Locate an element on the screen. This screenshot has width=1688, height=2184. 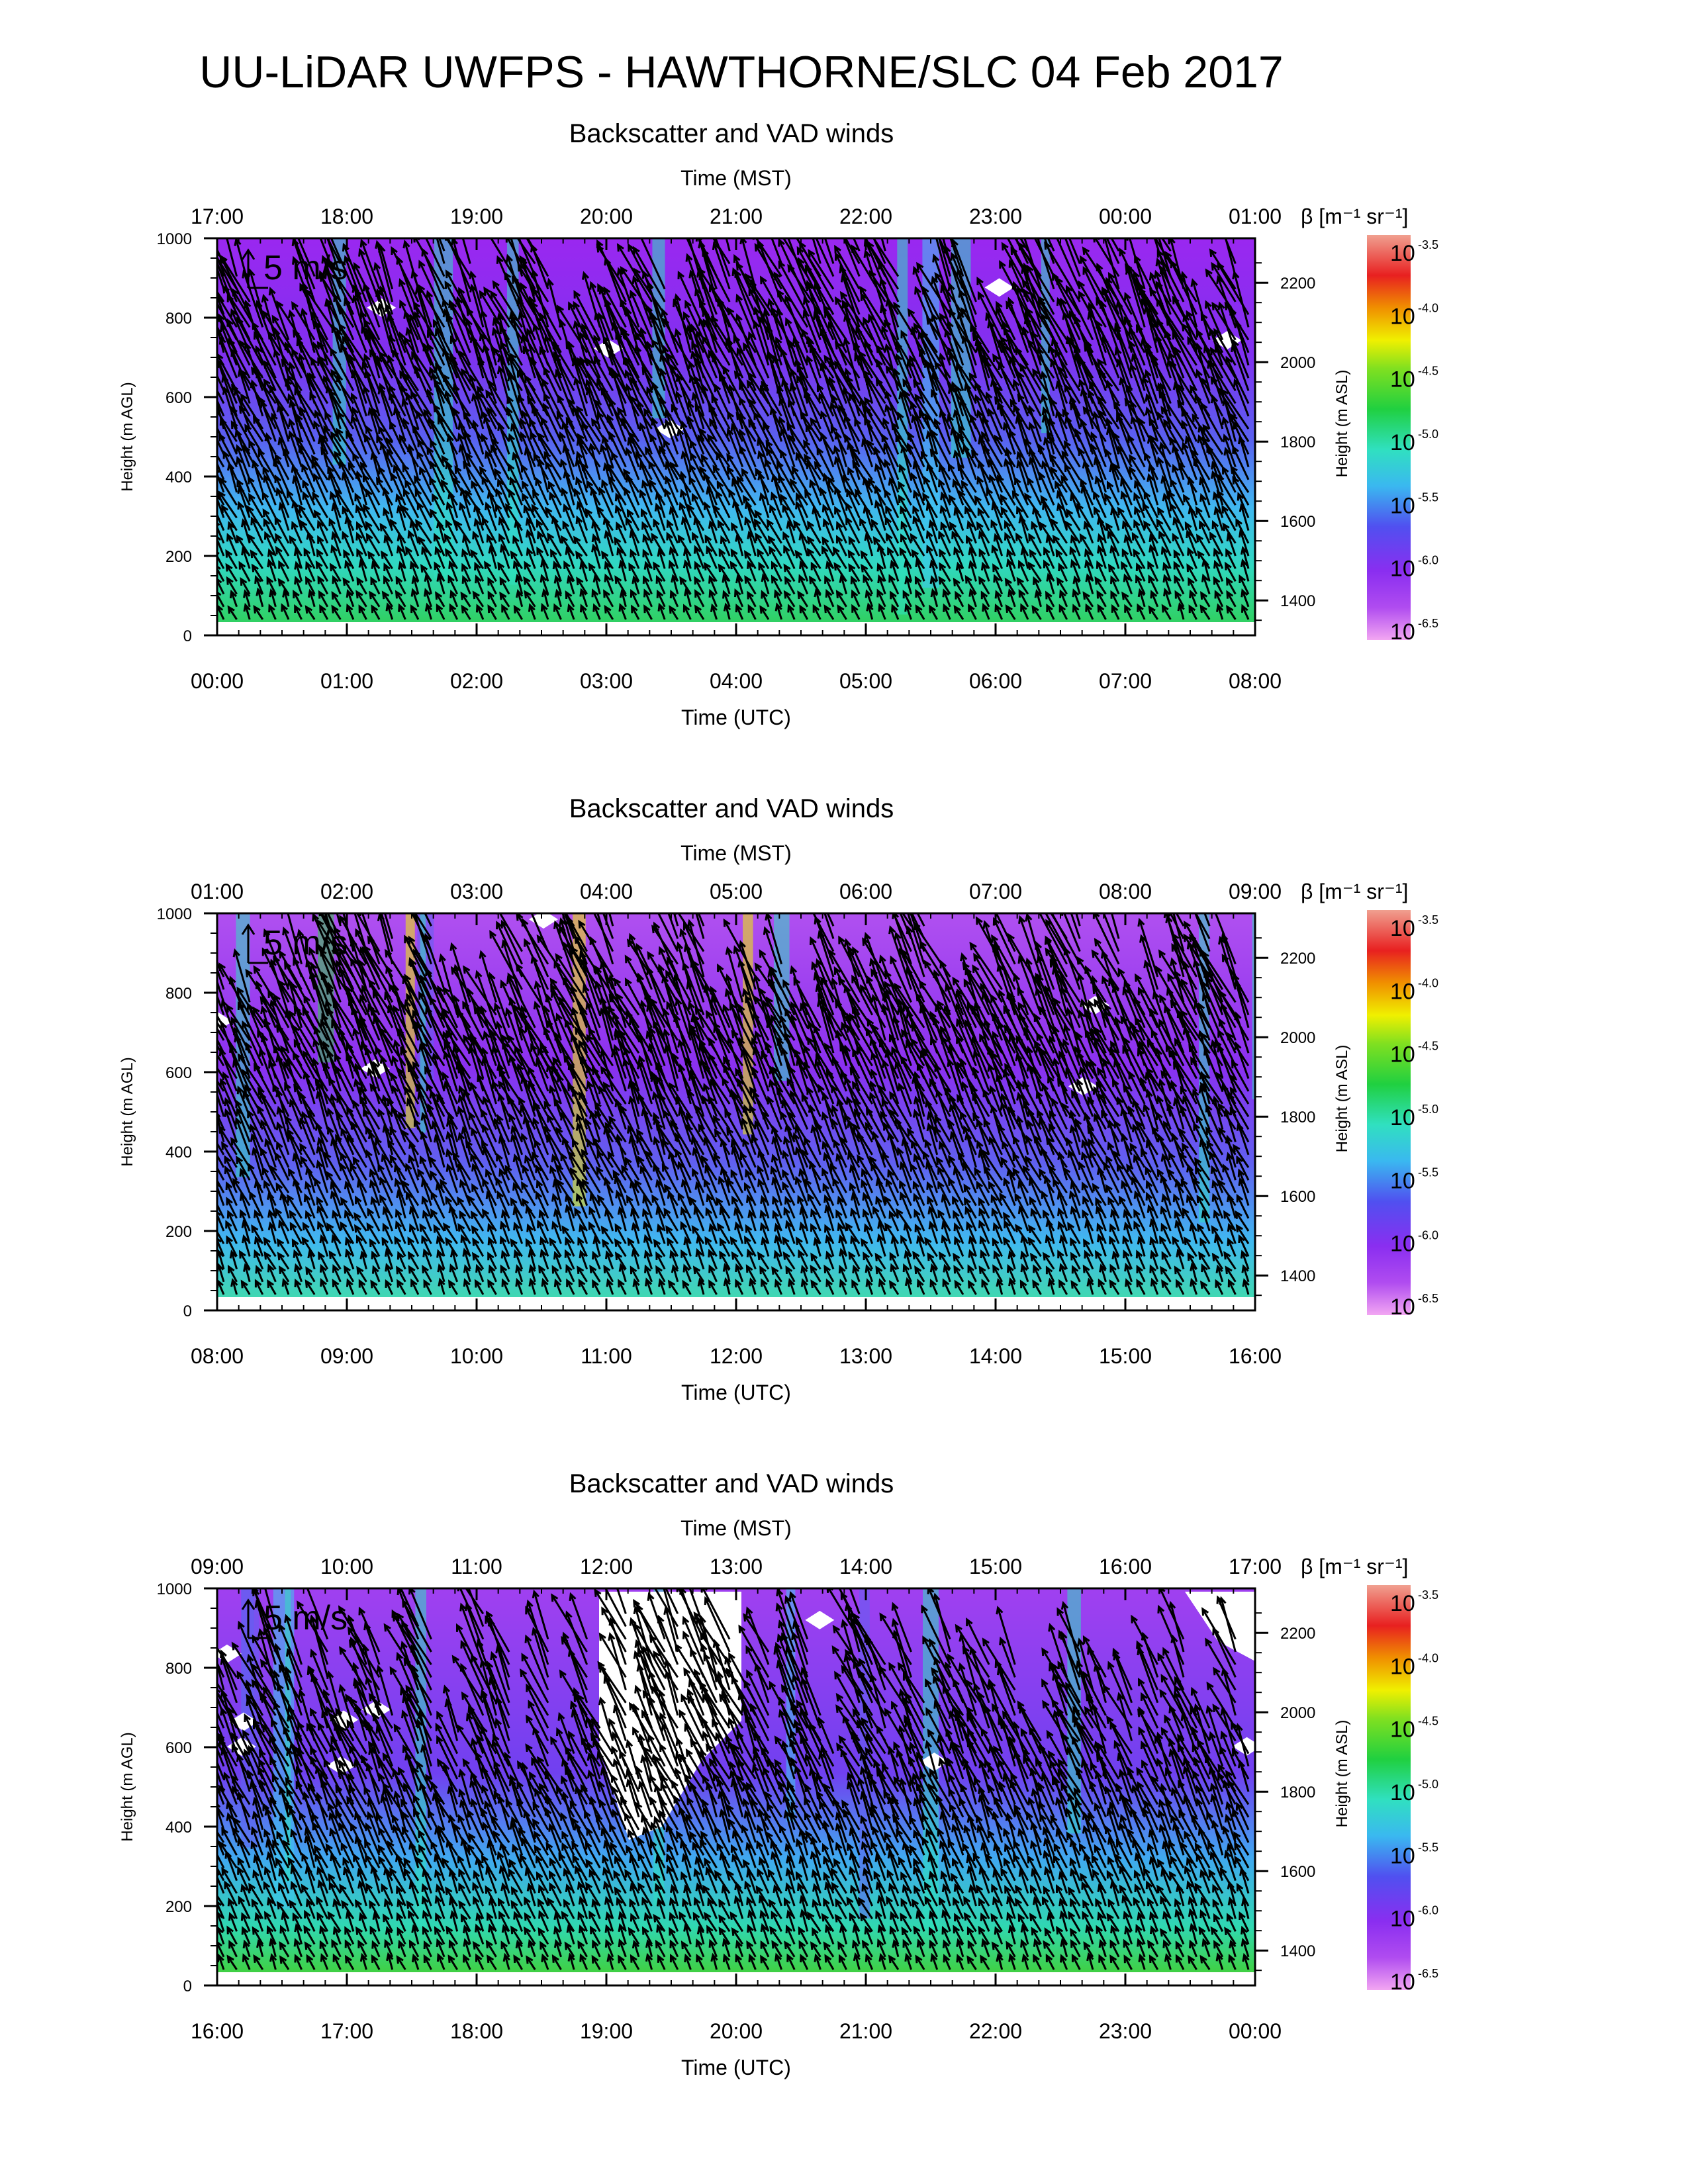
x-bottom-tick-label: 10:00 is located at coordinates (476, 1356).